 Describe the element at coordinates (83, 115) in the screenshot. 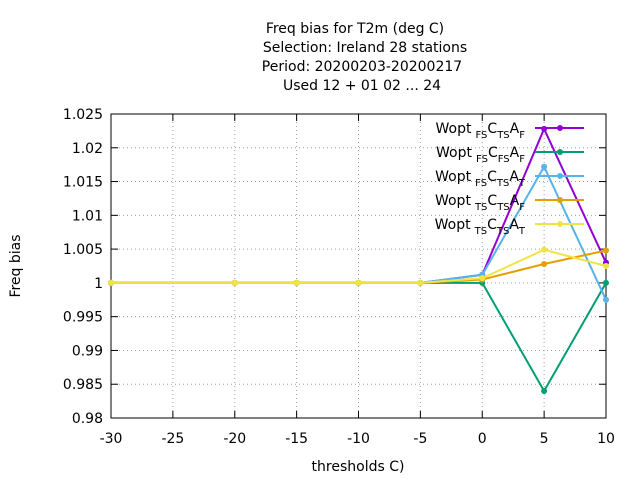

I see `y-tick-label: 1.025` at that location.